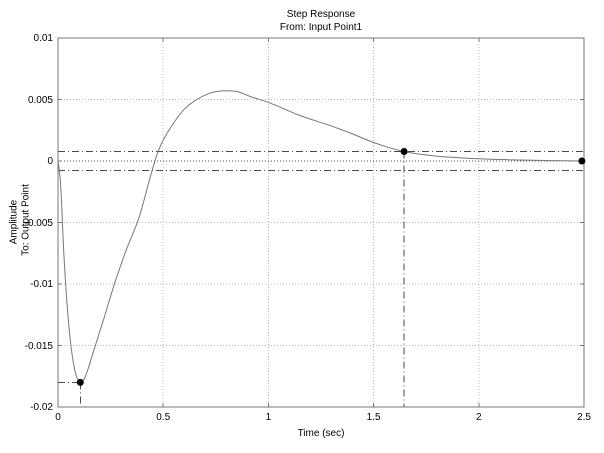 This screenshot has width=604, height=453. I want to click on x-tick-label: 0, so click(58, 417).